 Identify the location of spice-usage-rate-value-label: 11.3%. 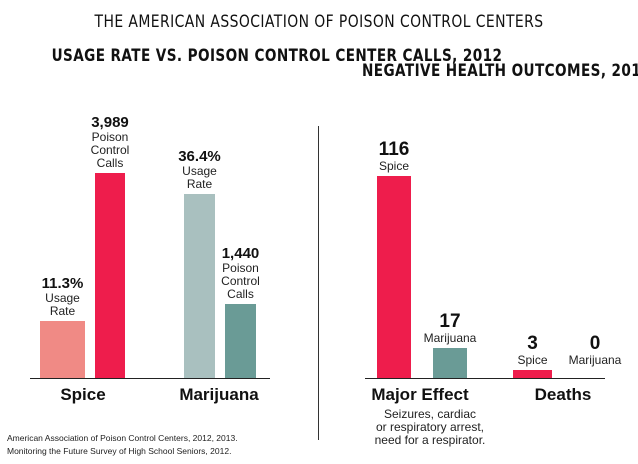
(62, 283).